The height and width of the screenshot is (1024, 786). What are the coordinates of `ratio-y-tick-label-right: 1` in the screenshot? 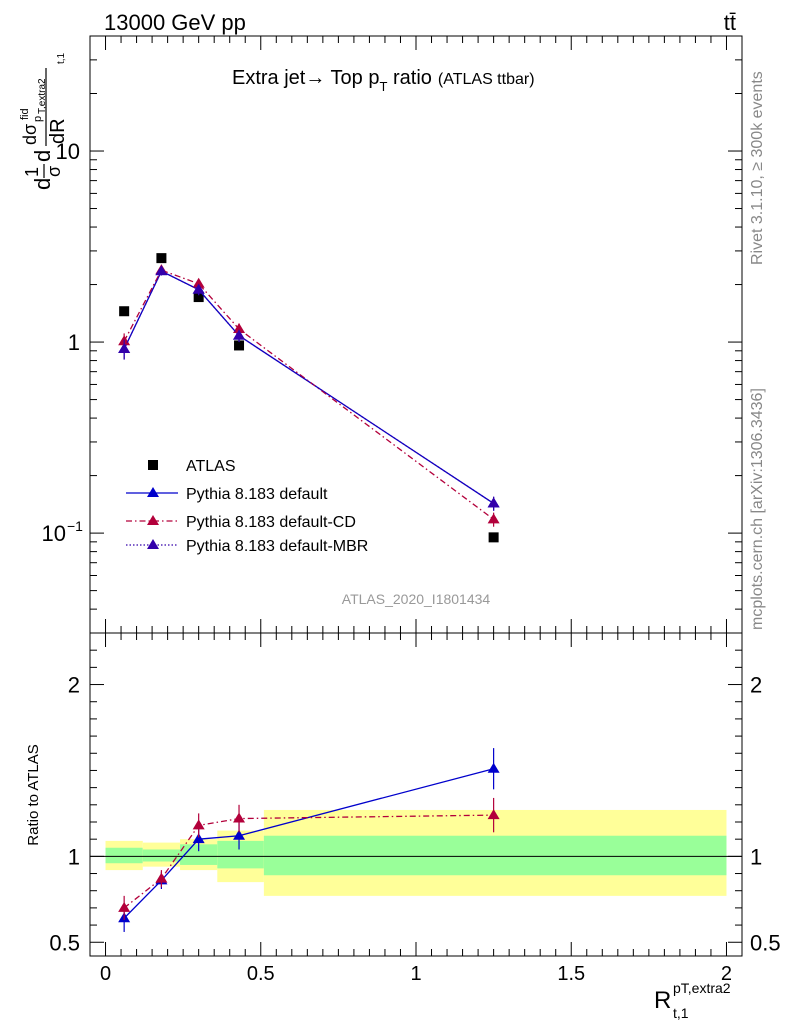 It's located at (756, 856).